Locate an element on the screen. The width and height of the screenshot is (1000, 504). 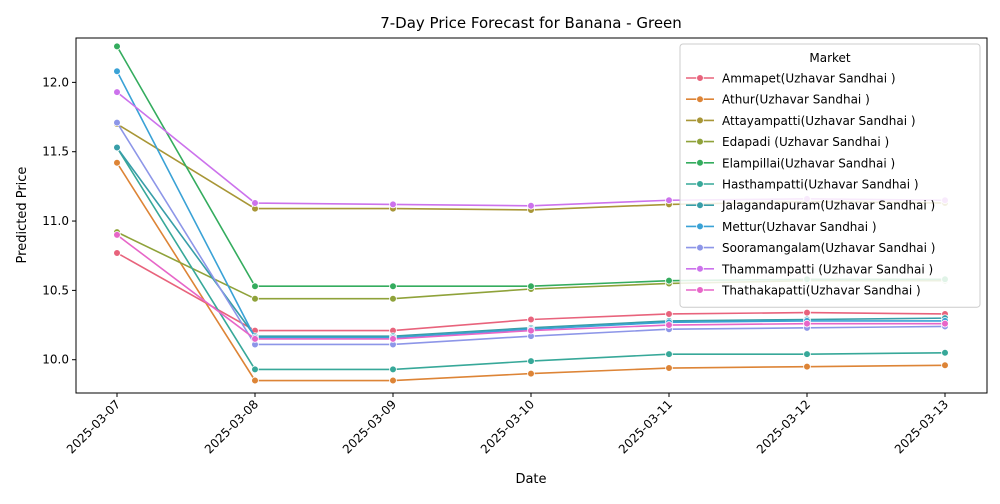
legend-item: Hasthampatti(Uzhavar Sandhai ) is located at coordinates (802, 185).